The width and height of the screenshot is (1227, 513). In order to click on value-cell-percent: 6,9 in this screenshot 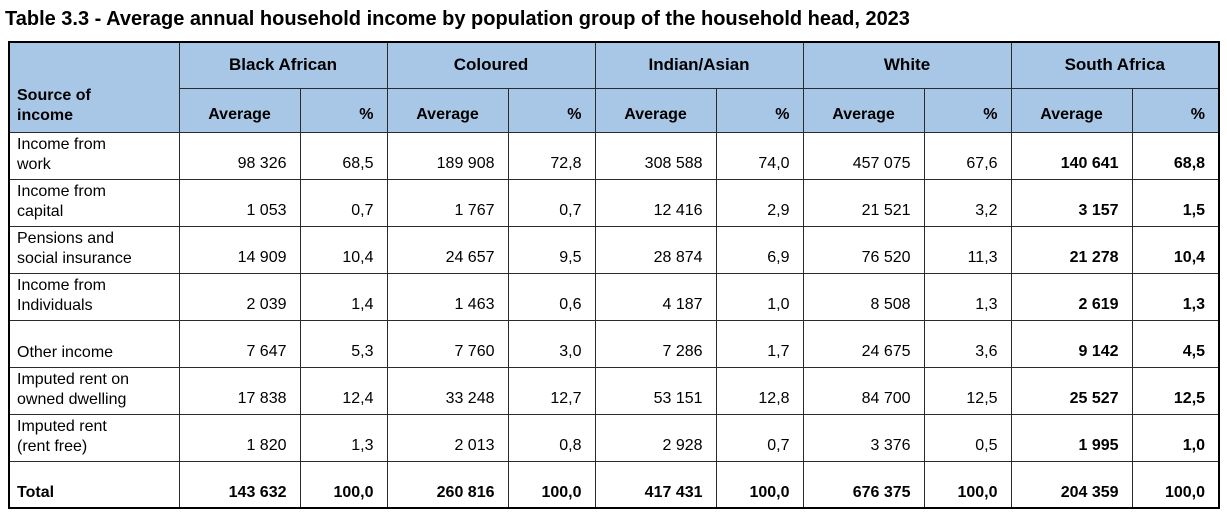, I will do `click(759, 249)`.